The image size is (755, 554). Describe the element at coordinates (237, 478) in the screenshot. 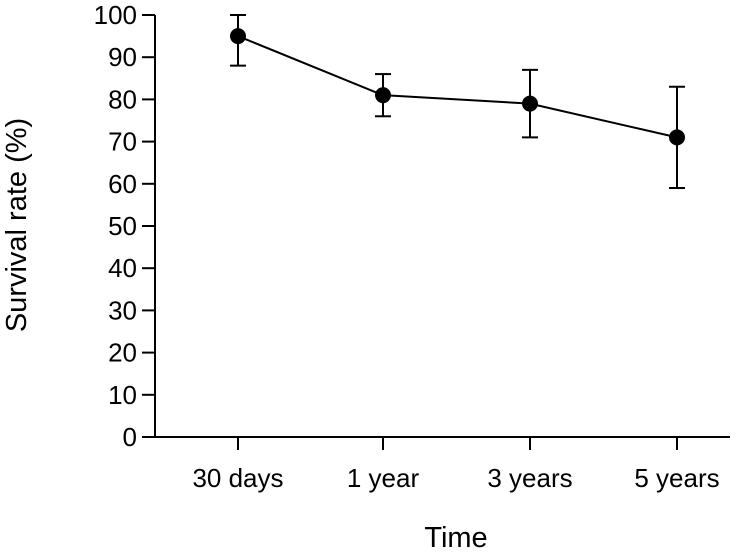

I see `x-tick-label: 30 days` at that location.